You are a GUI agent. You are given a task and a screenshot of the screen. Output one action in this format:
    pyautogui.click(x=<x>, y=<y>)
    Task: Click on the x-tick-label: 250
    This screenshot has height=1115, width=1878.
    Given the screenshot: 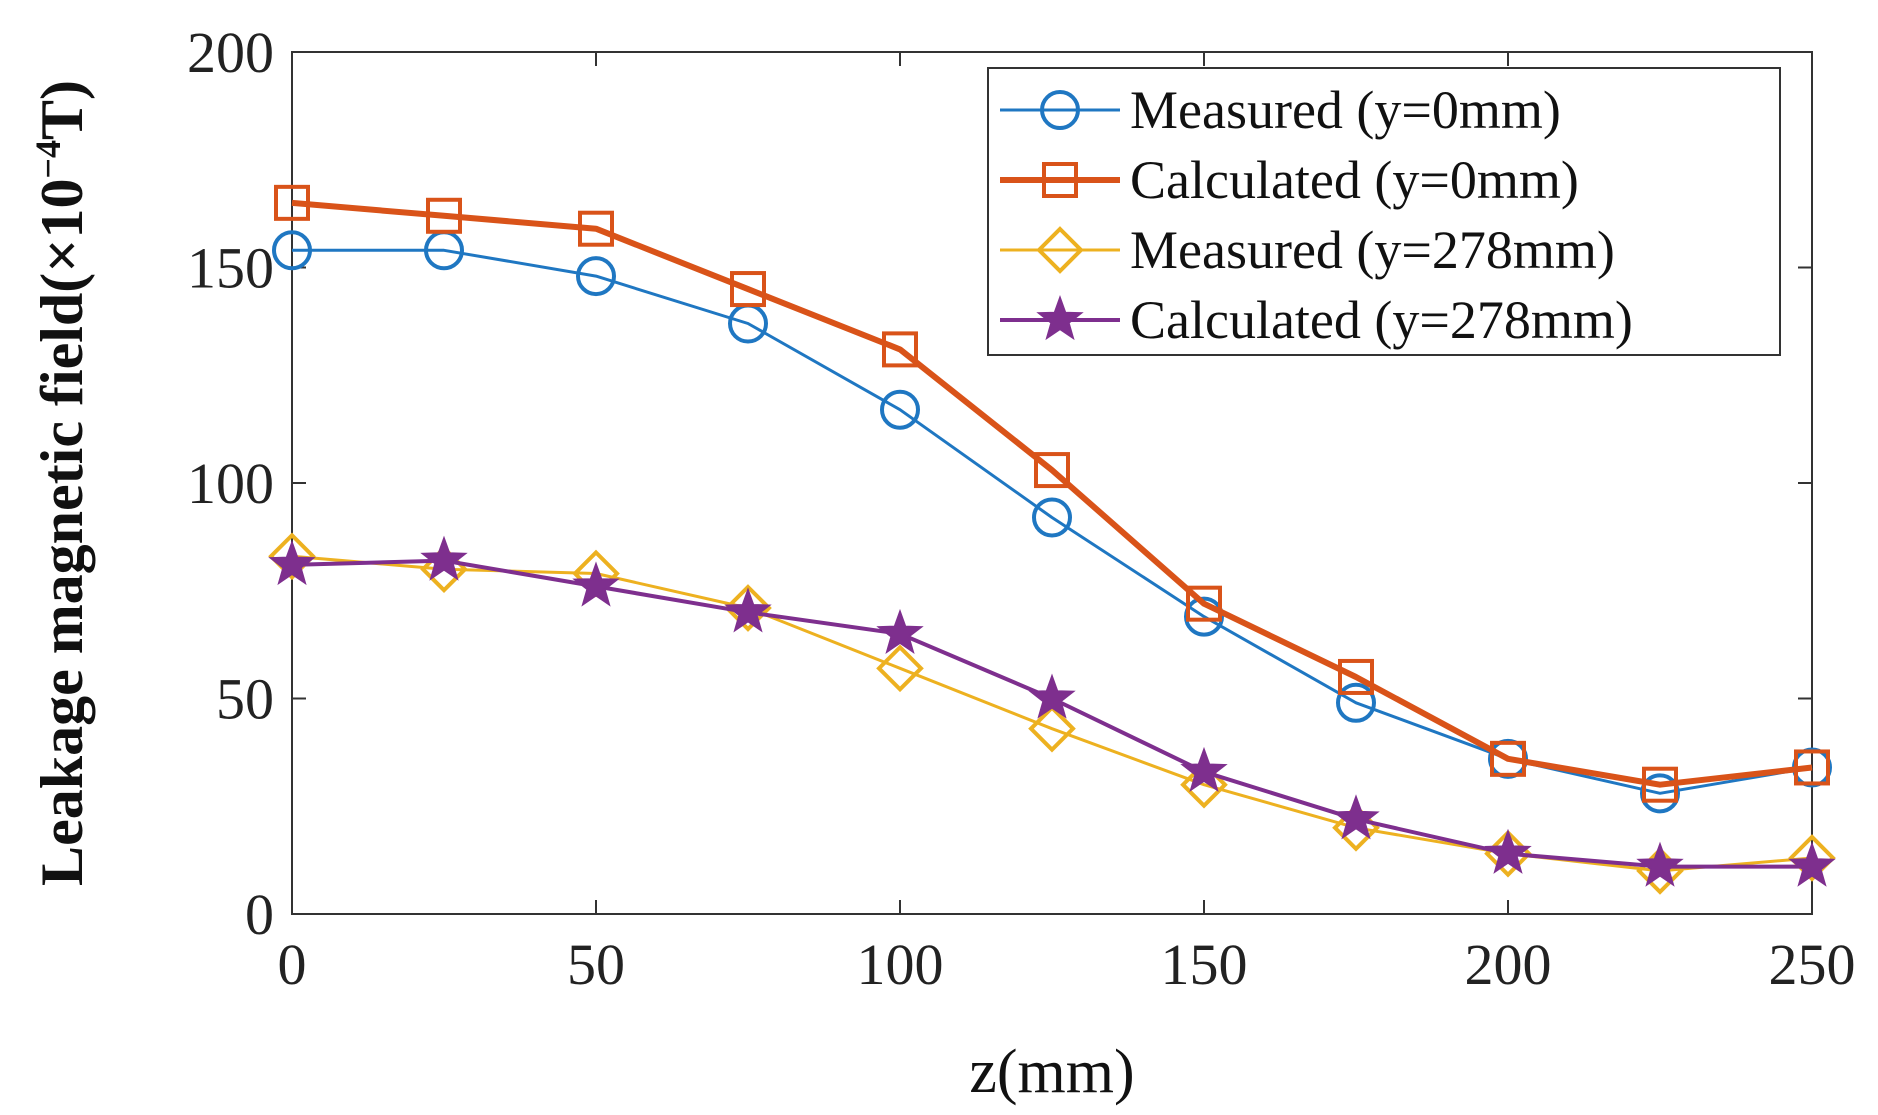 What is the action you would take?
    pyautogui.click(x=1812, y=964)
    